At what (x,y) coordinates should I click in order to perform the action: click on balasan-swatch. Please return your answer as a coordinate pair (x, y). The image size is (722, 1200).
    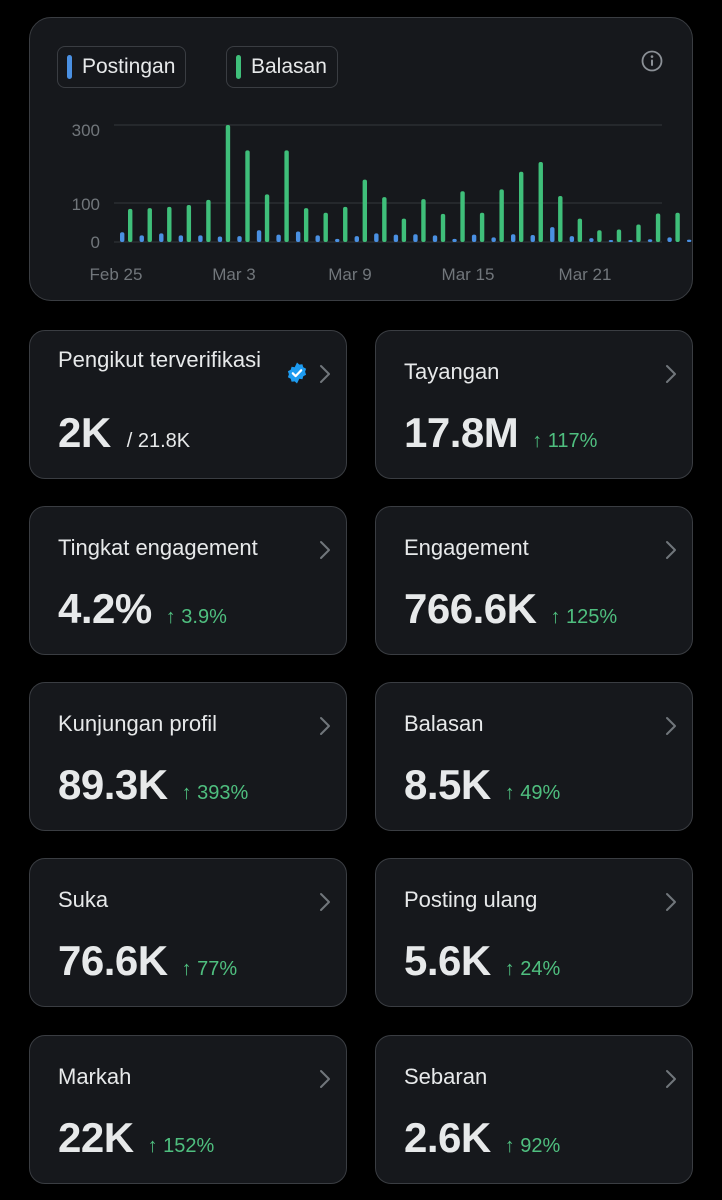
    Looking at the image, I should click on (238, 67).